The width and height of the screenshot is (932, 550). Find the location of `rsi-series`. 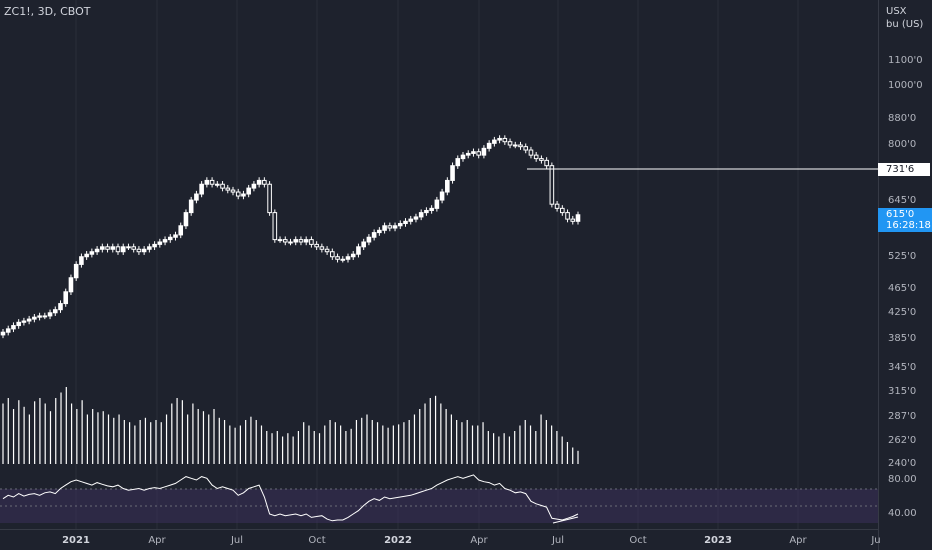

rsi-series is located at coordinates (290, 498).